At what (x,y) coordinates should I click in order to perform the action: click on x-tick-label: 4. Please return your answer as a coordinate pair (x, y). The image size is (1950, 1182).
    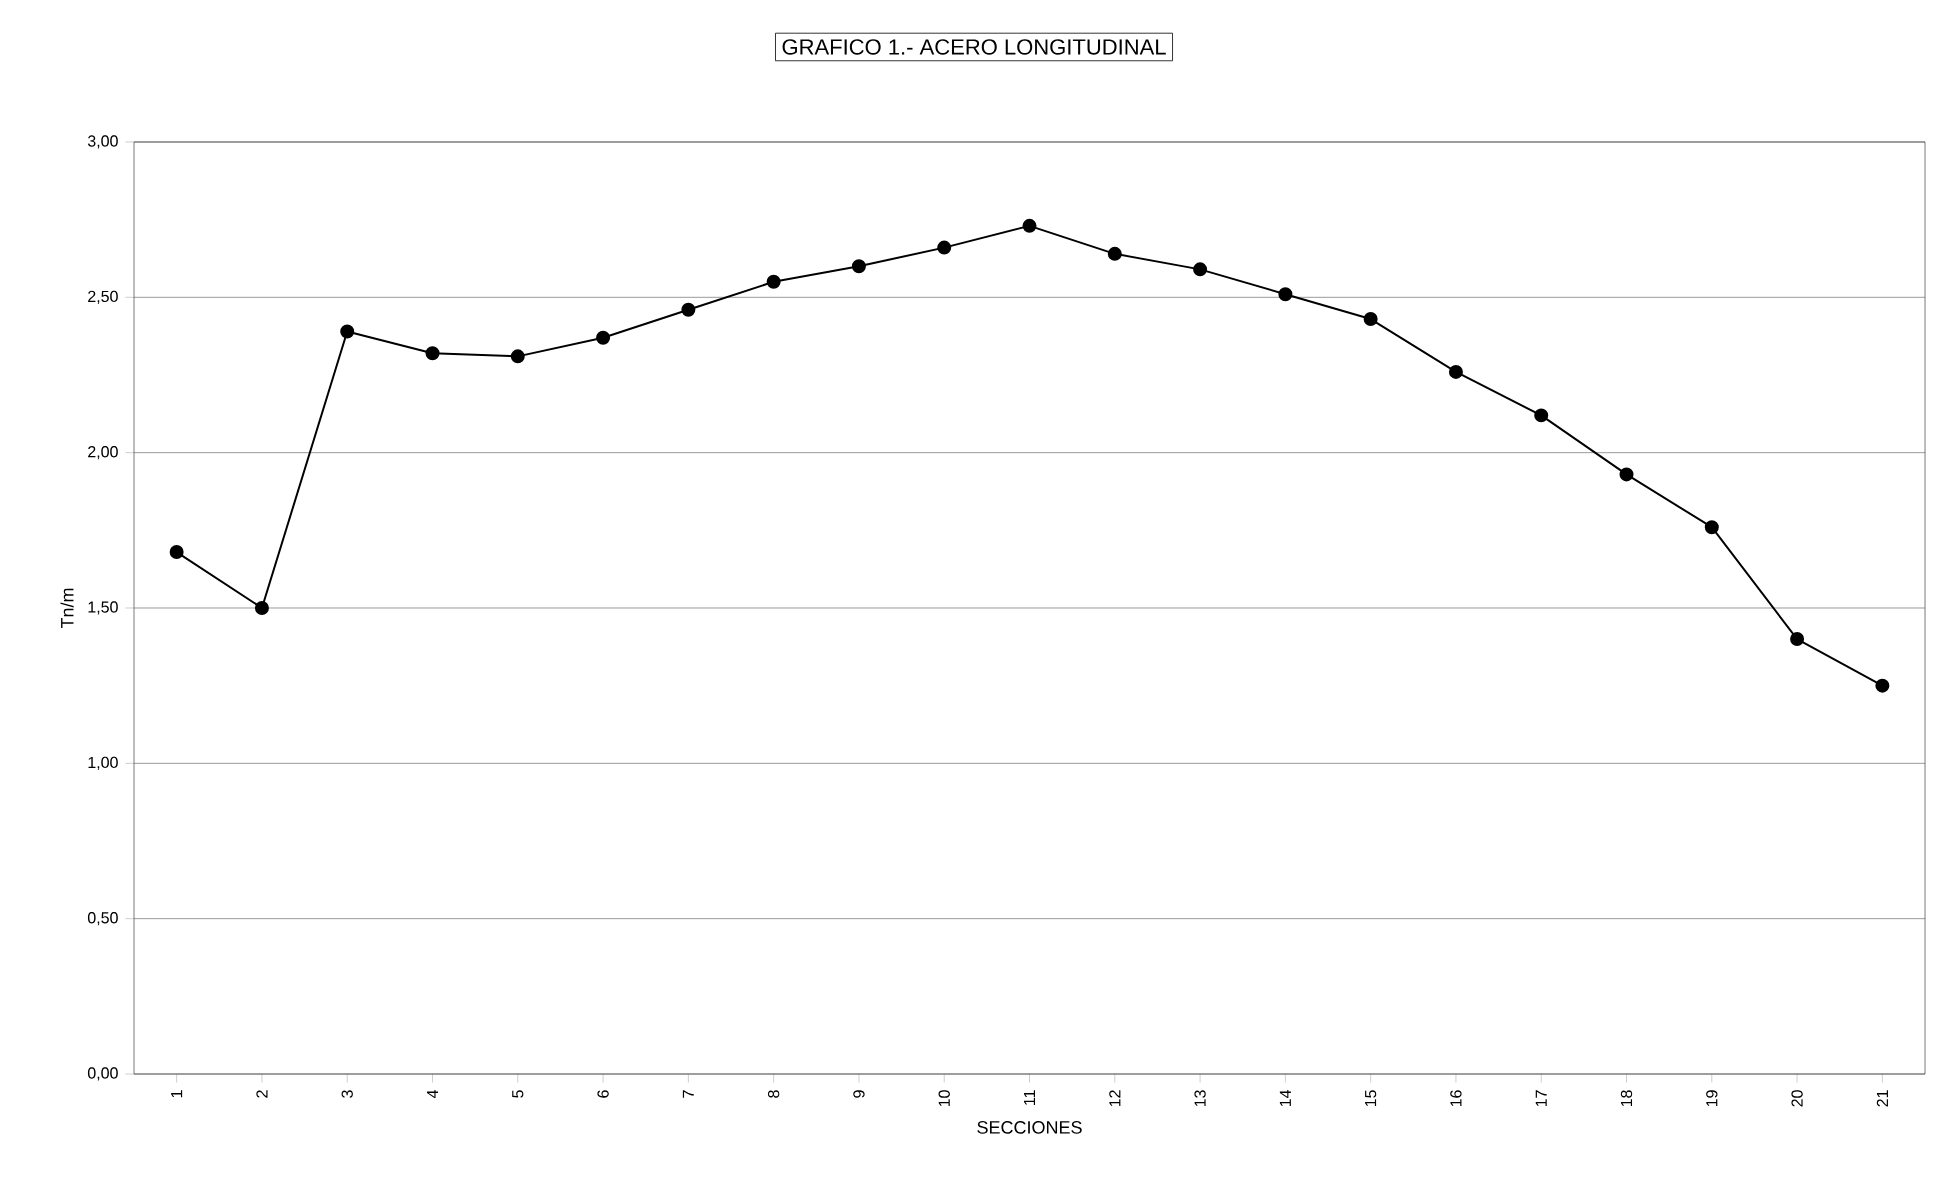
    Looking at the image, I should click on (433, 1094).